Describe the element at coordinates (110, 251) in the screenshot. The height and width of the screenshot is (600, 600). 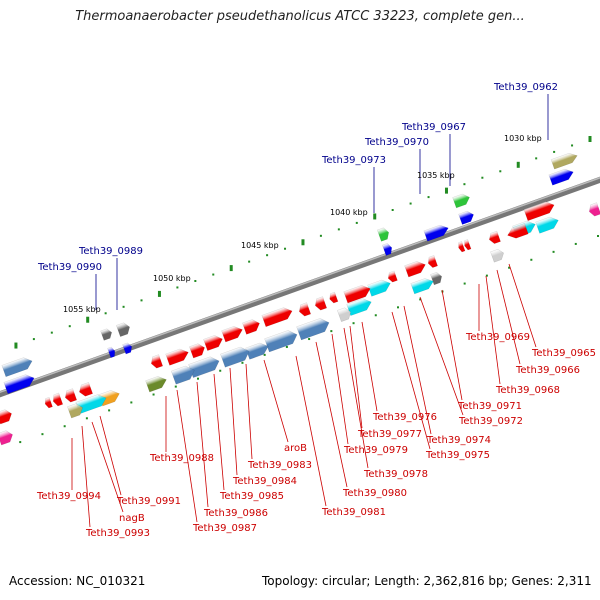
I see `gene-label: Teth39_0989` at that location.